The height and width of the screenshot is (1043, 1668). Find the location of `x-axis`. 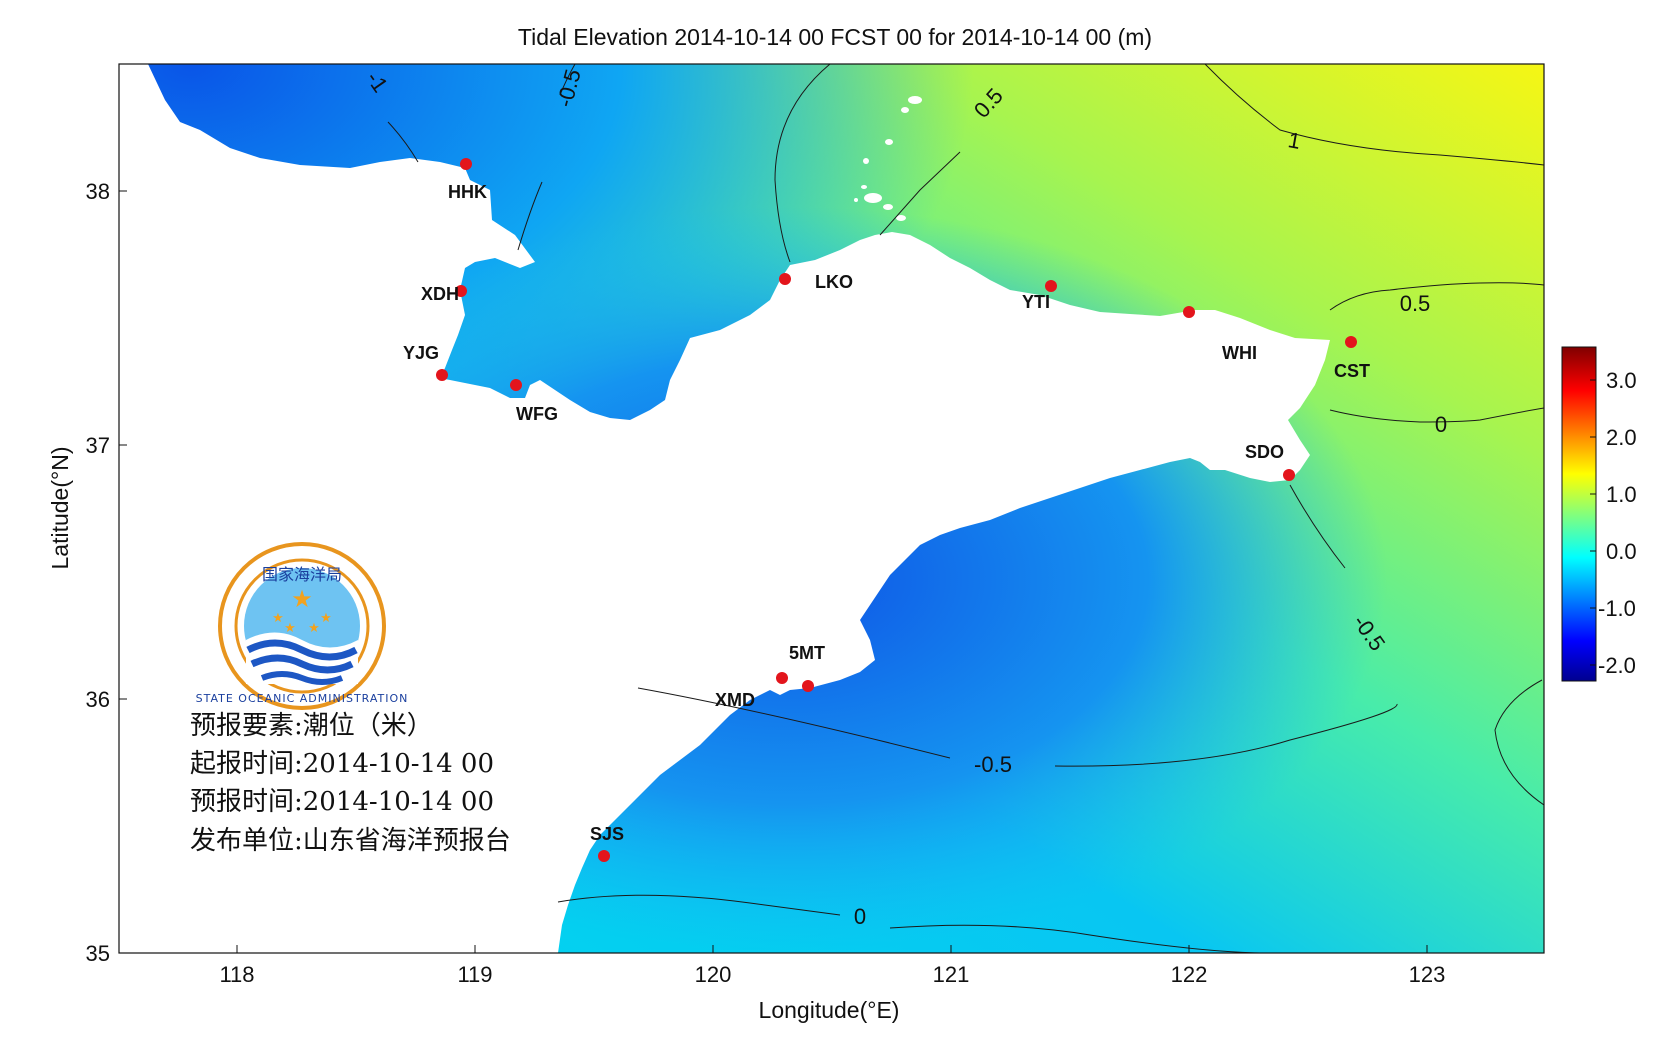

x-axis is located at coordinates (832, 949).